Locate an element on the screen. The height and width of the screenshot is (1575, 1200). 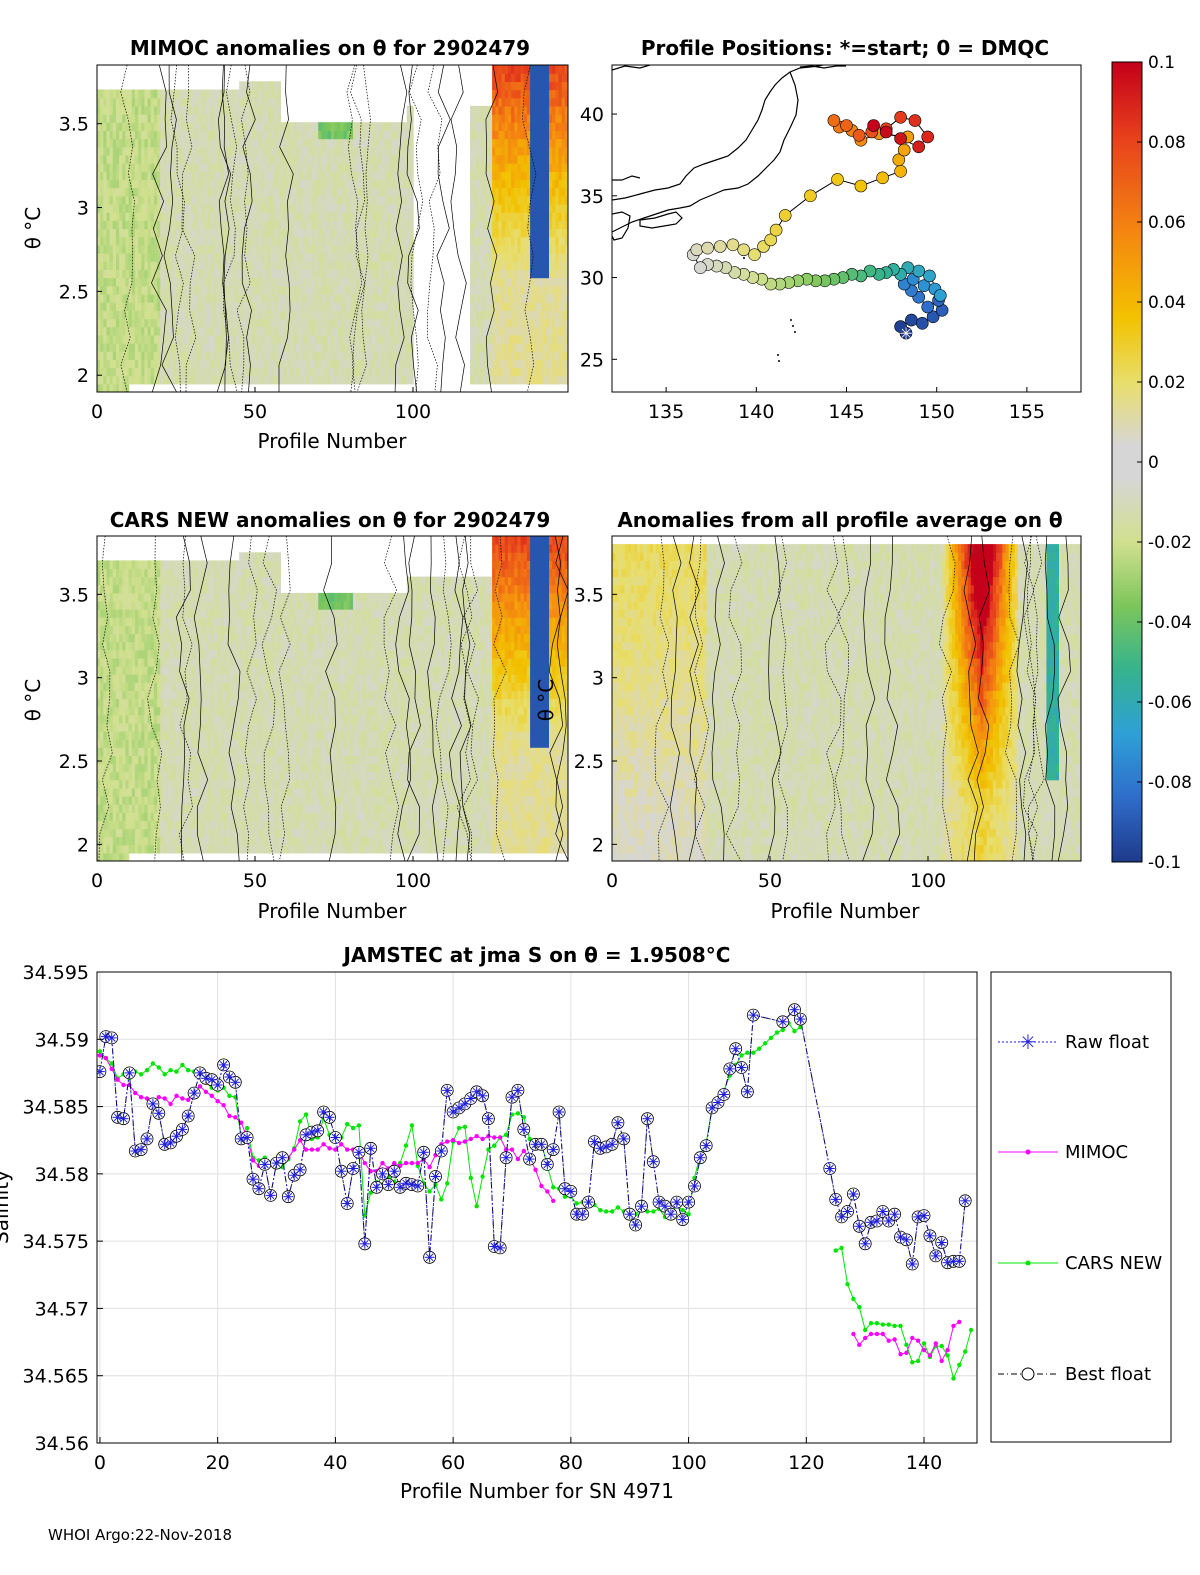
y-tick-label: 35 is located at coordinates (592, 197).